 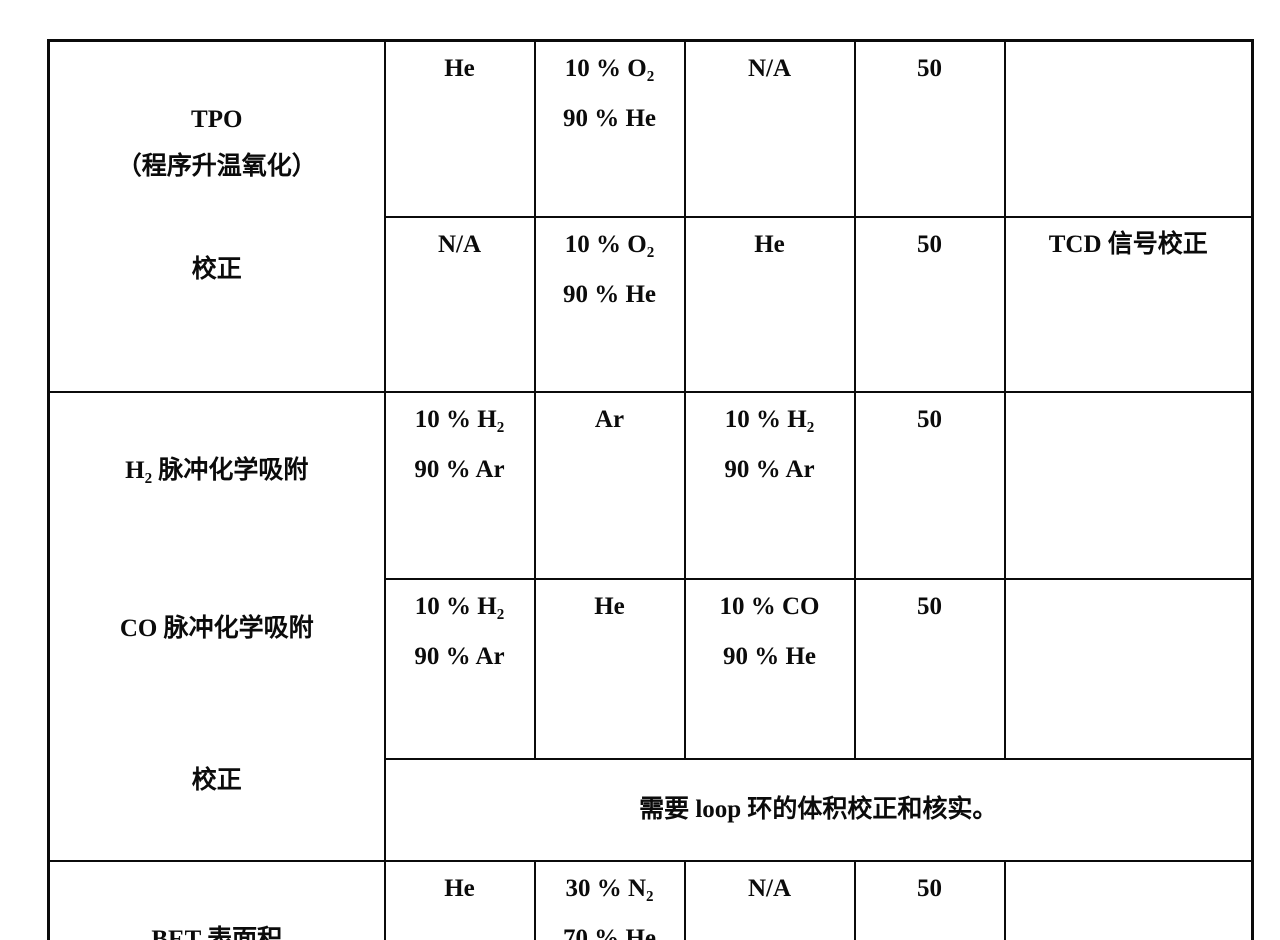 I want to click on cell-gas-c: He, so click(x=769, y=304).